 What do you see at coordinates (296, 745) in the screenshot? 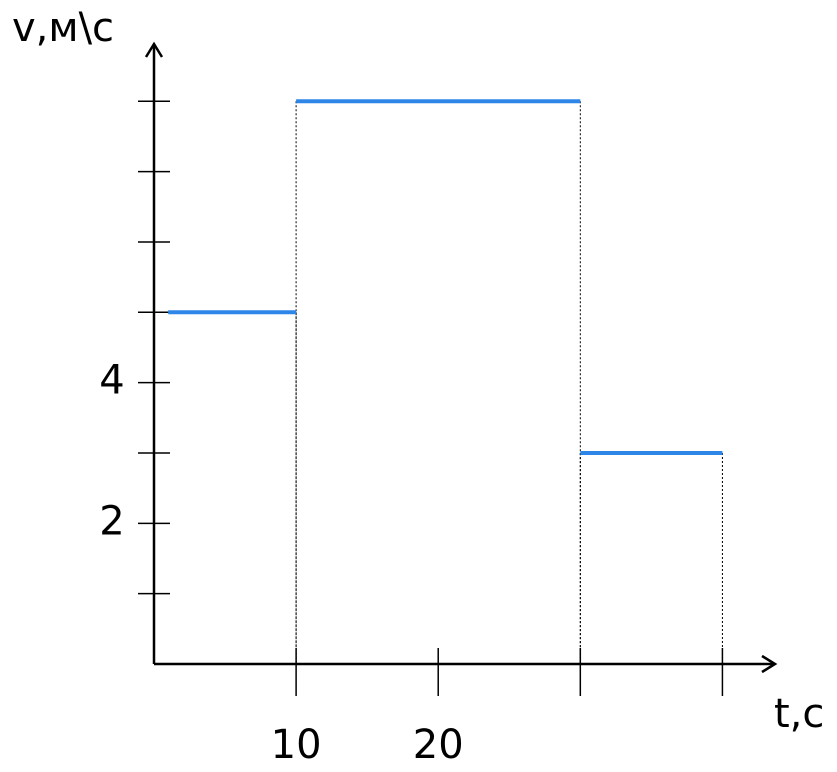
I see `x-tick-label: 10` at bounding box center [296, 745].